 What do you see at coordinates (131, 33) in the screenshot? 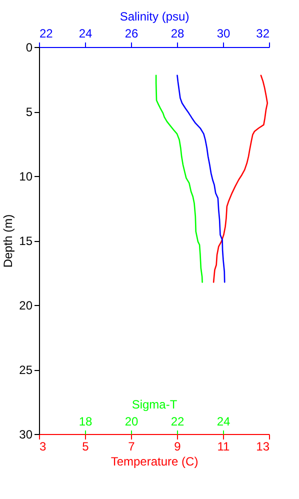
I see `x2-tick-label: 26` at bounding box center [131, 33].